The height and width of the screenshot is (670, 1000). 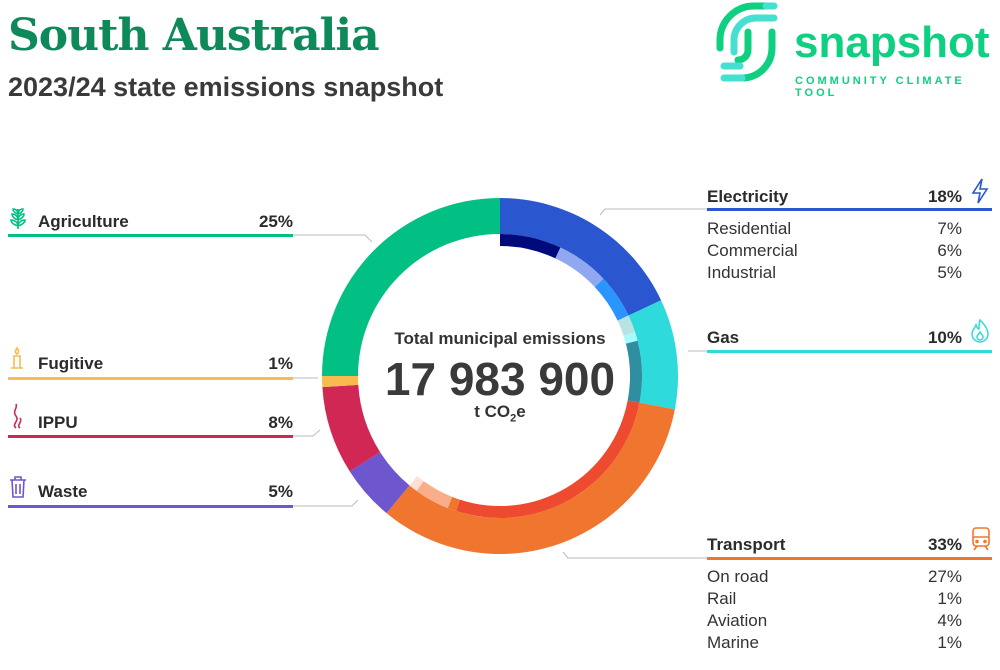 What do you see at coordinates (17, 416) in the screenshot?
I see `smoke-icon` at bounding box center [17, 416].